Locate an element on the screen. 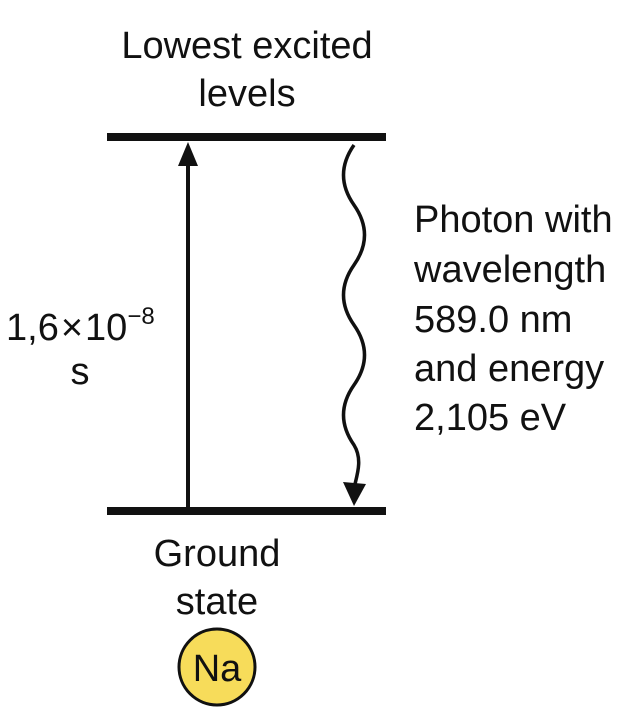 The height and width of the screenshot is (715, 642). lifetime-base: 10 is located at coordinates (106, 328).